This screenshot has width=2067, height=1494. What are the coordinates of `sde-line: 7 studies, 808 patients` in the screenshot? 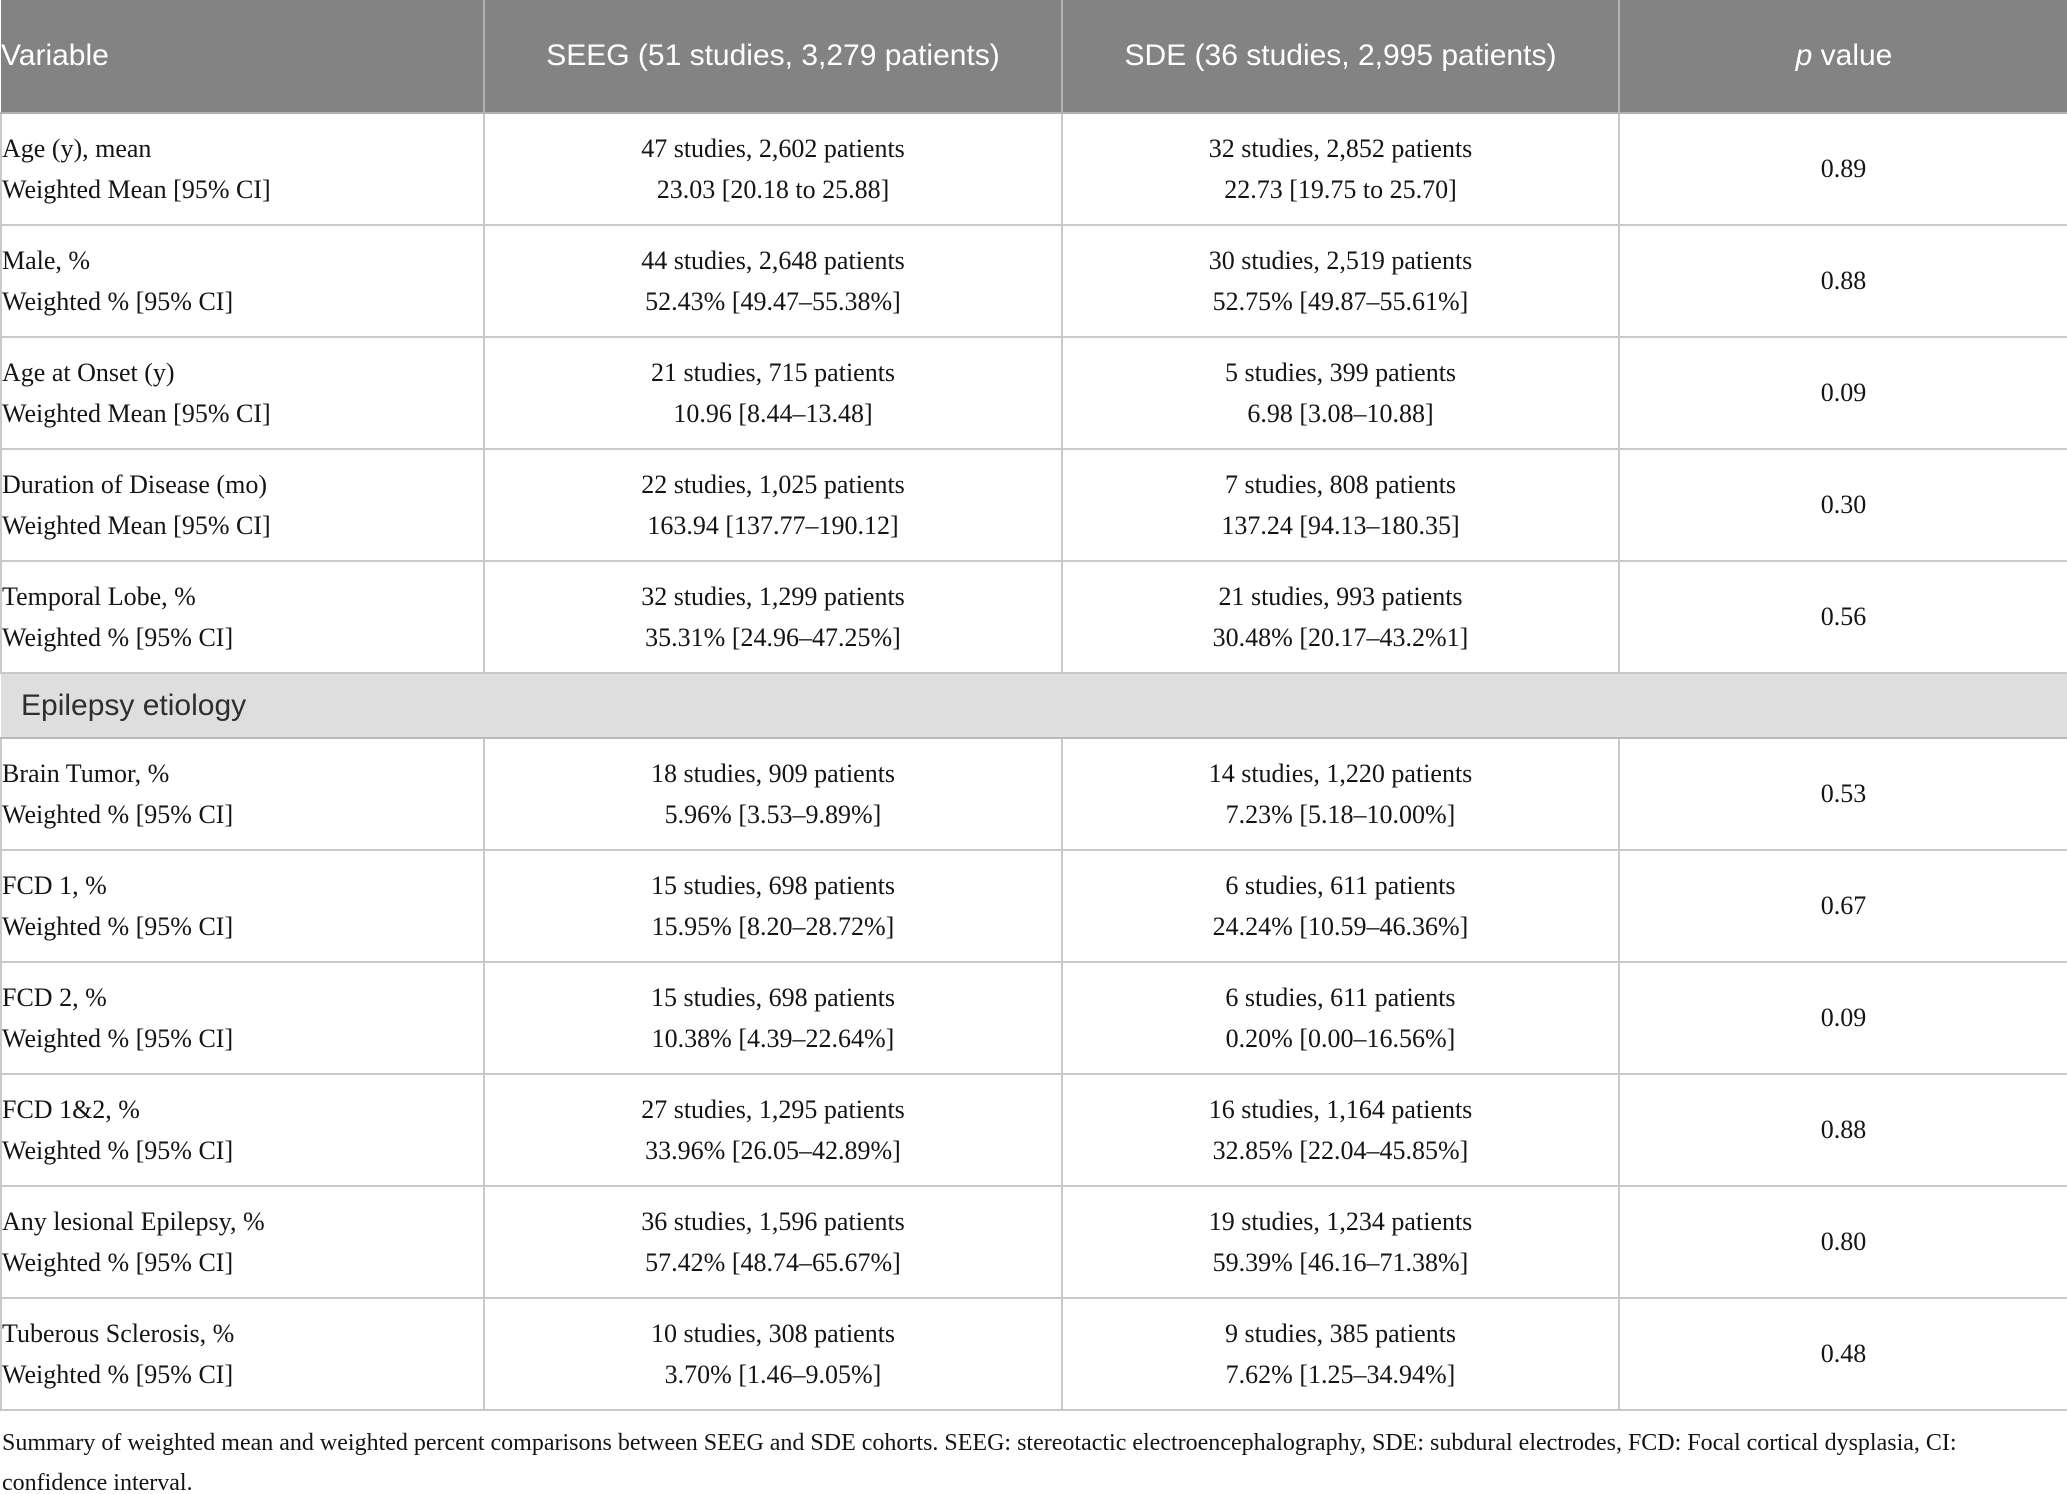 It's located at (1340, 484).